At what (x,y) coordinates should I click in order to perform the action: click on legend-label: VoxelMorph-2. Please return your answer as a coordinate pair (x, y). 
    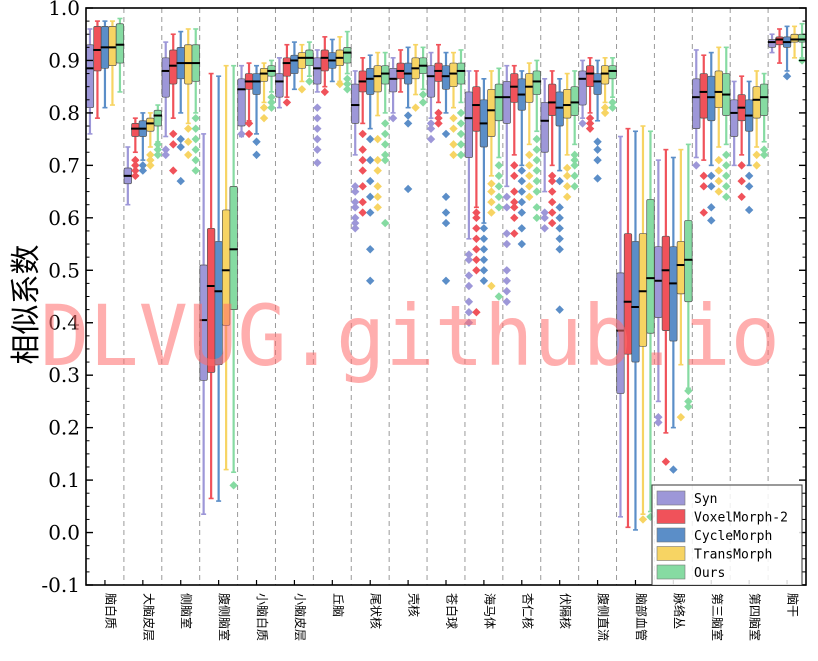
    Looking at the image, I should click on (741, 518).